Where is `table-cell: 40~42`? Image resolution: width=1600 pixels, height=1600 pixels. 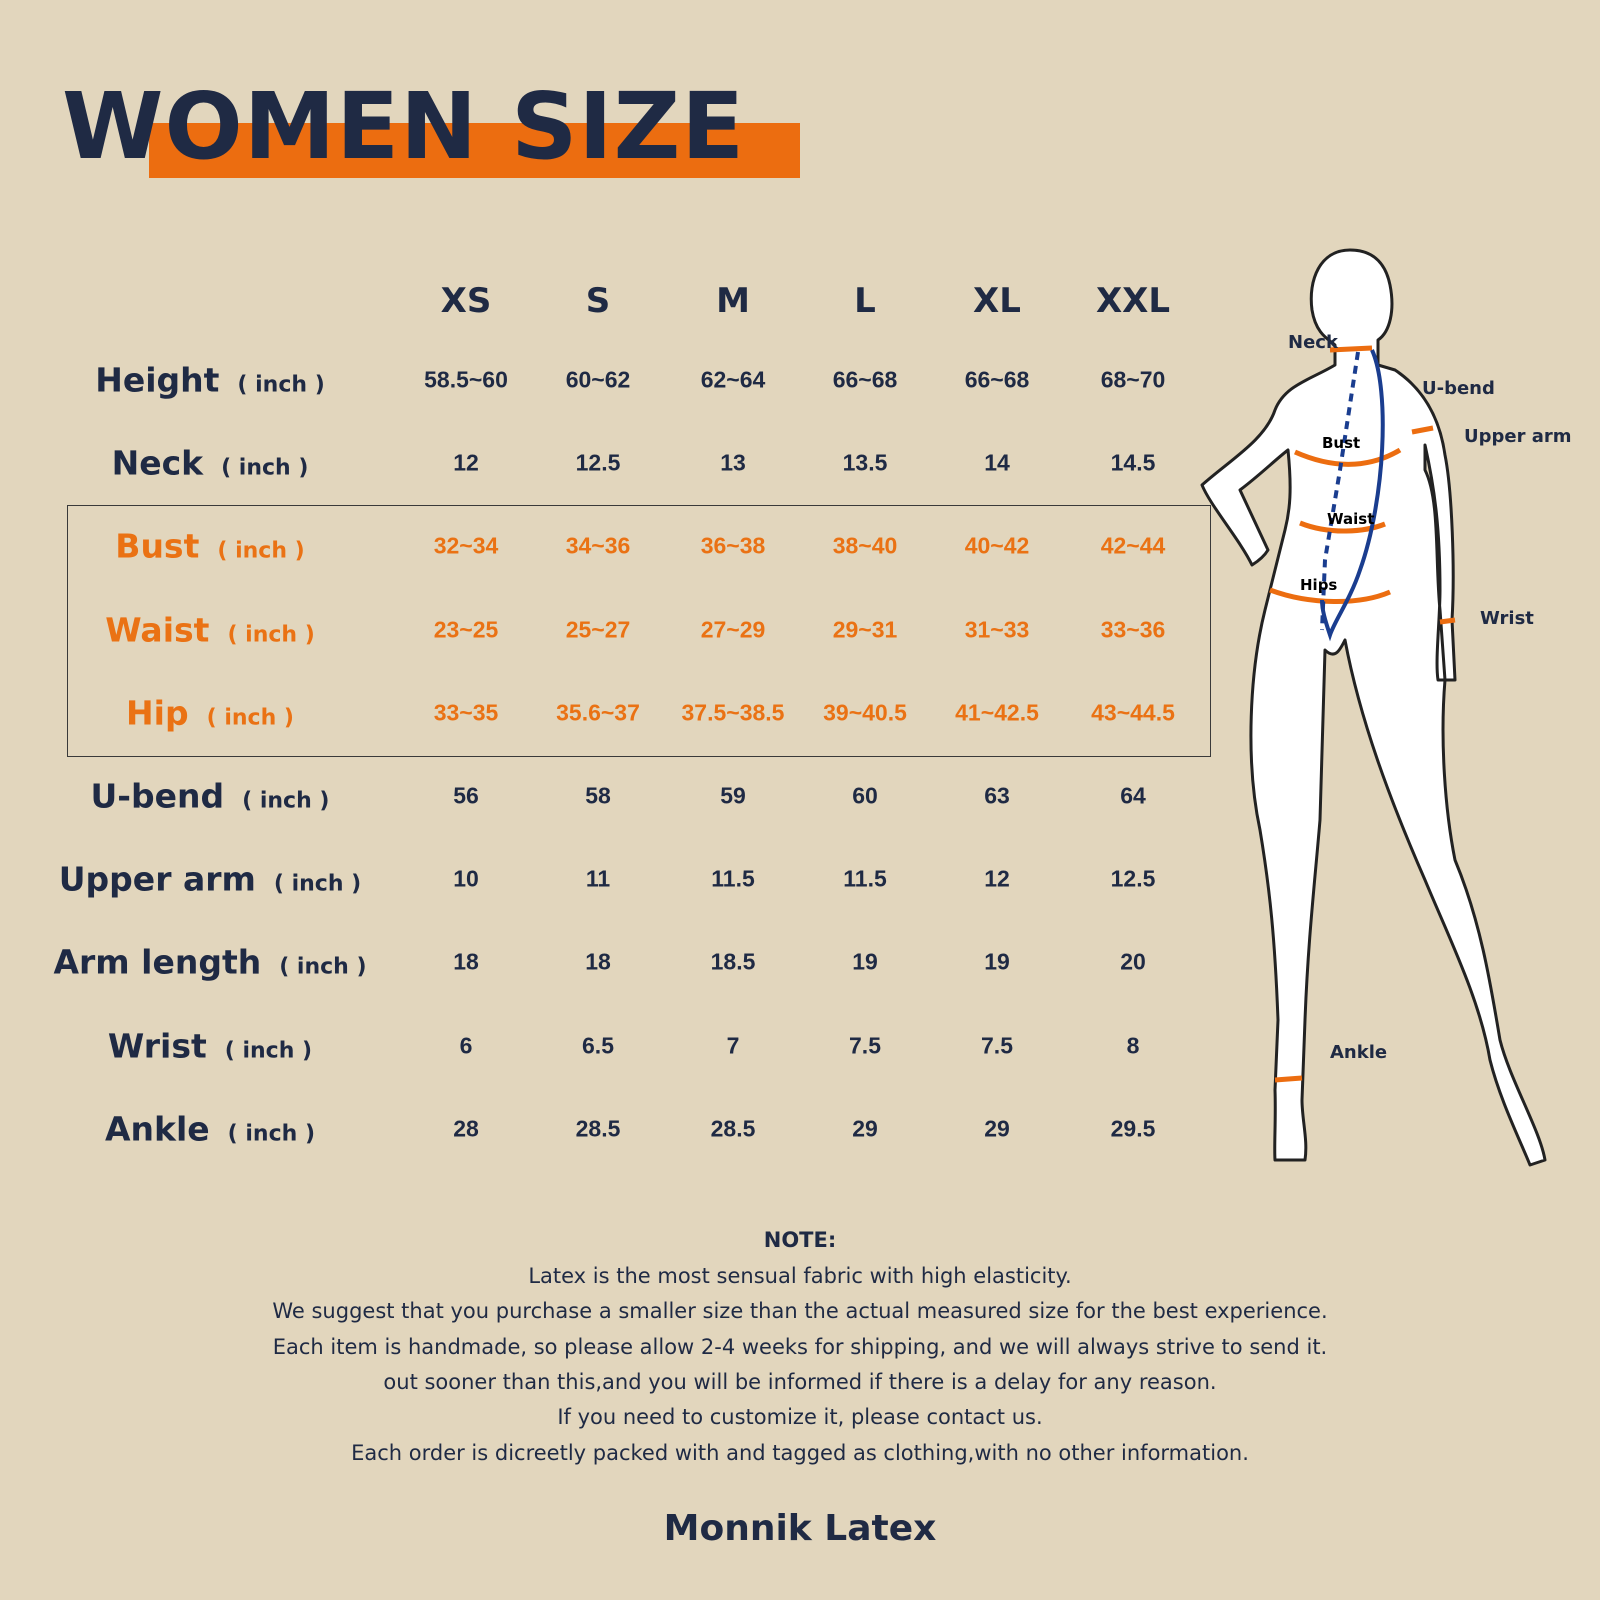 table-cell: 40~42 is located at coordinates (997, 545).